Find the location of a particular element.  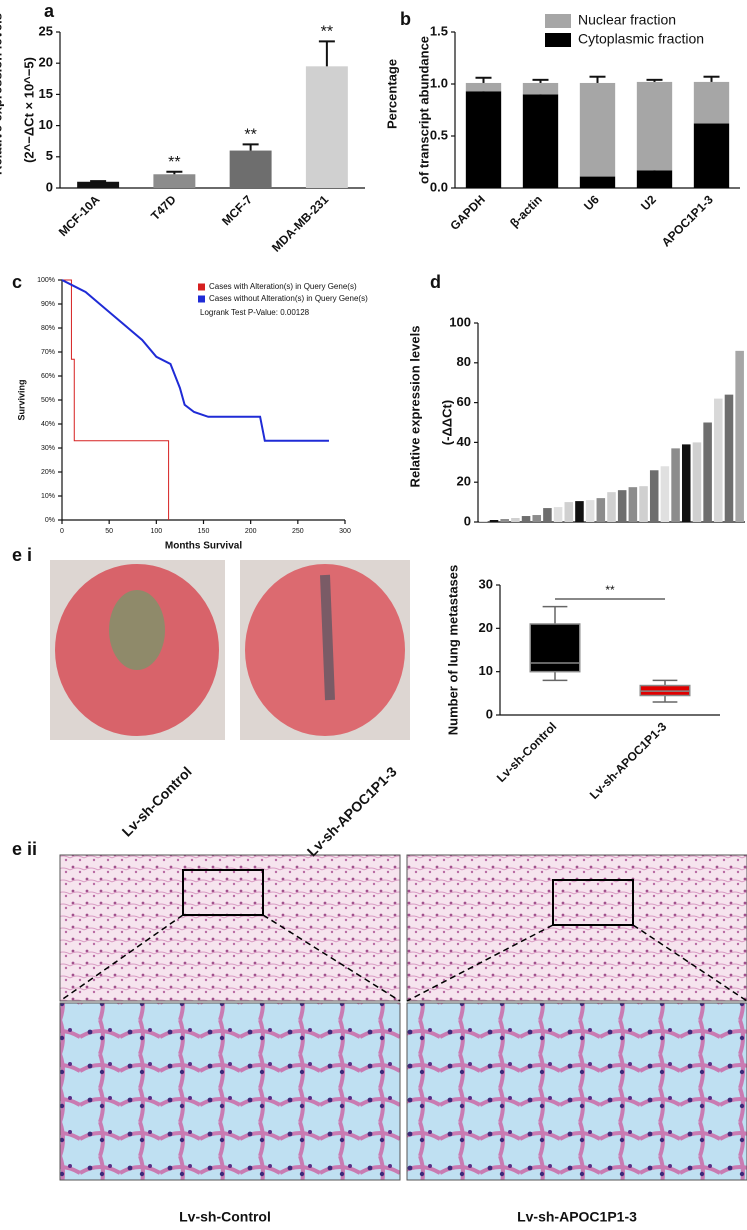

y-tick-label: 1.0 is located at coordinates (439, 82).